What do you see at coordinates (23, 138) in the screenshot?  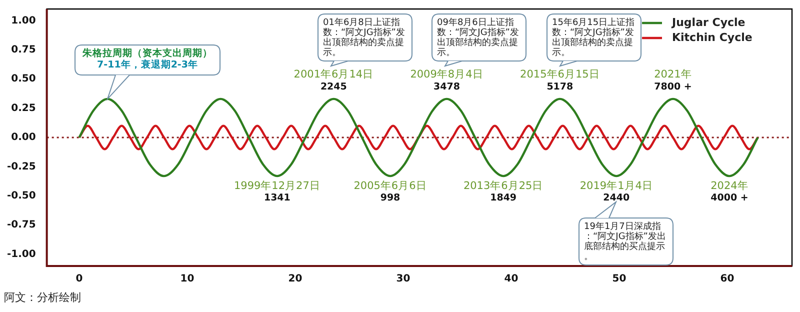 I see `y-tick-label: 0.00` at bounding box center [23, 138].